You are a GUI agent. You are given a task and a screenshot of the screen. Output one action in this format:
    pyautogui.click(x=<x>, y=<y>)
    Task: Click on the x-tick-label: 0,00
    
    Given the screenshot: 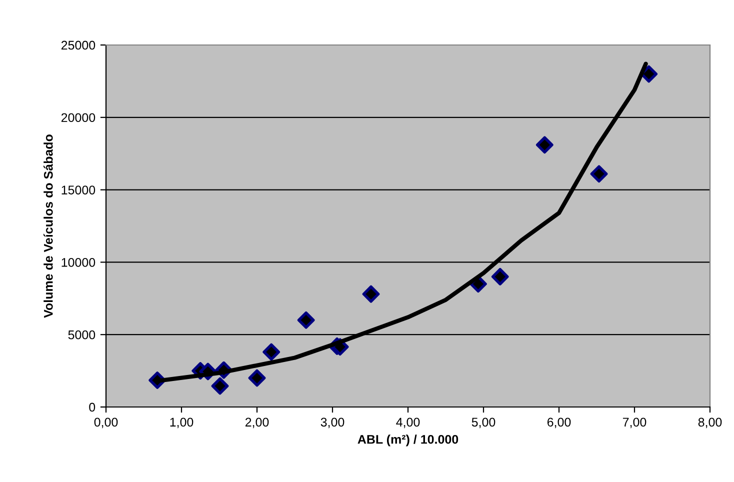 What is the action you would take?
    pyautogui.click(x=106, y=423)
    